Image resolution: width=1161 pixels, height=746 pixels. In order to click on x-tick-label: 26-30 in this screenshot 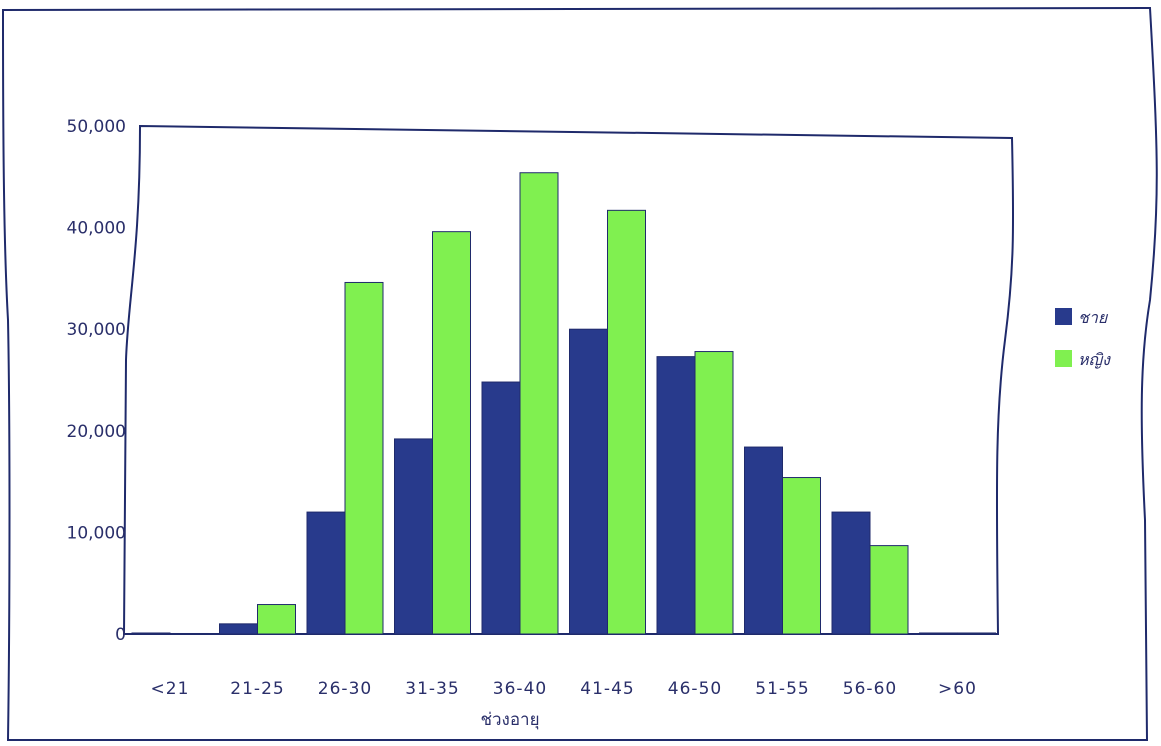, I will do `click(345, 689)`.